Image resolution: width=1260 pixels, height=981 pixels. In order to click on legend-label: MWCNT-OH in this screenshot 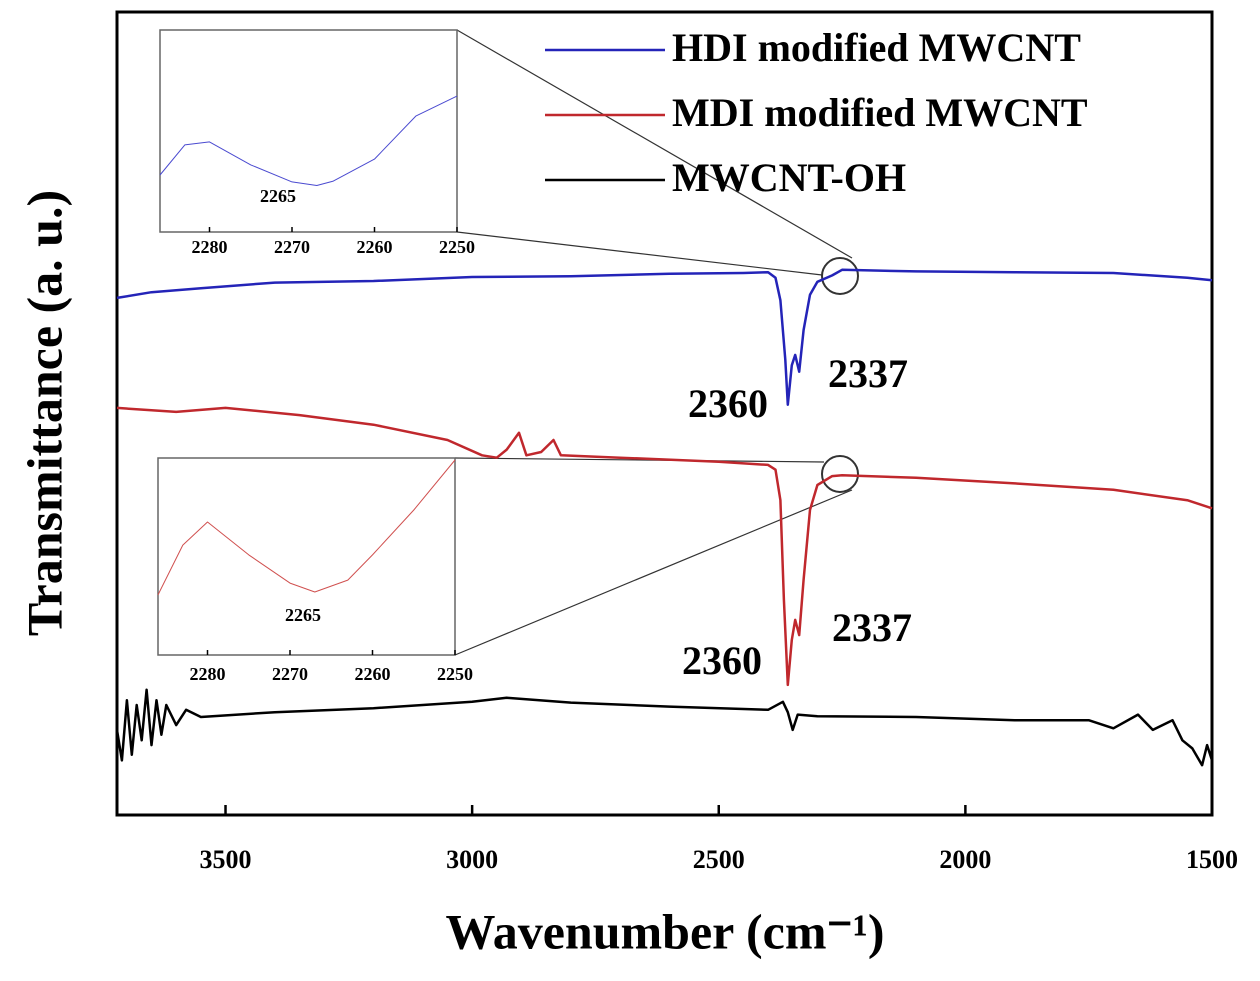, I will do `click(789, 177)`.